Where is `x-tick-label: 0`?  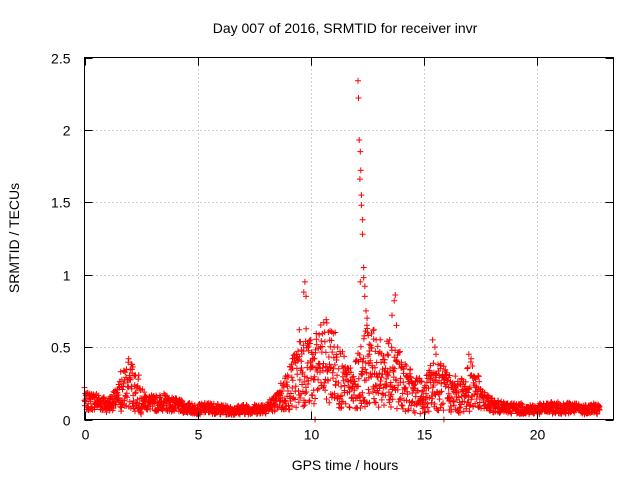
x-tick-label: 0 is located at coordinates (86, 435).